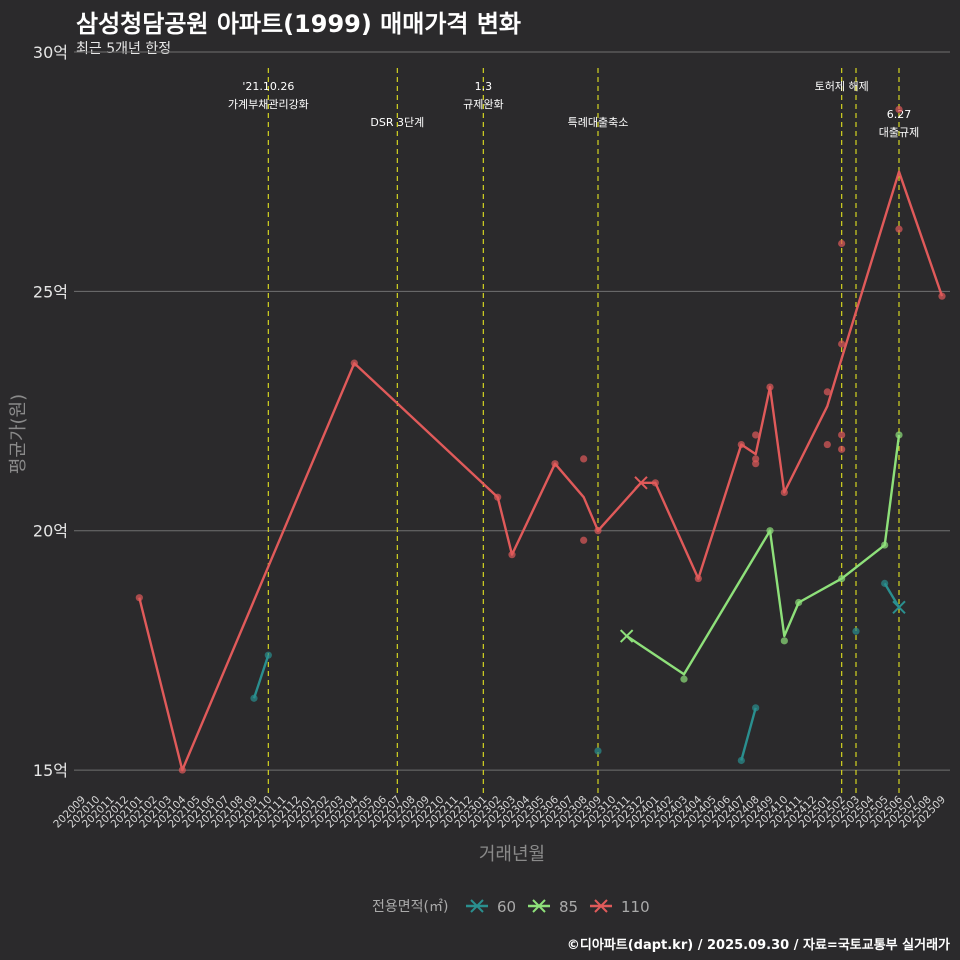 The image size is (960, 960). What do you see at coordinates (568, 907) in the screenshot?
I see `legend-label-85: 85` at bounding box center [568, 907].